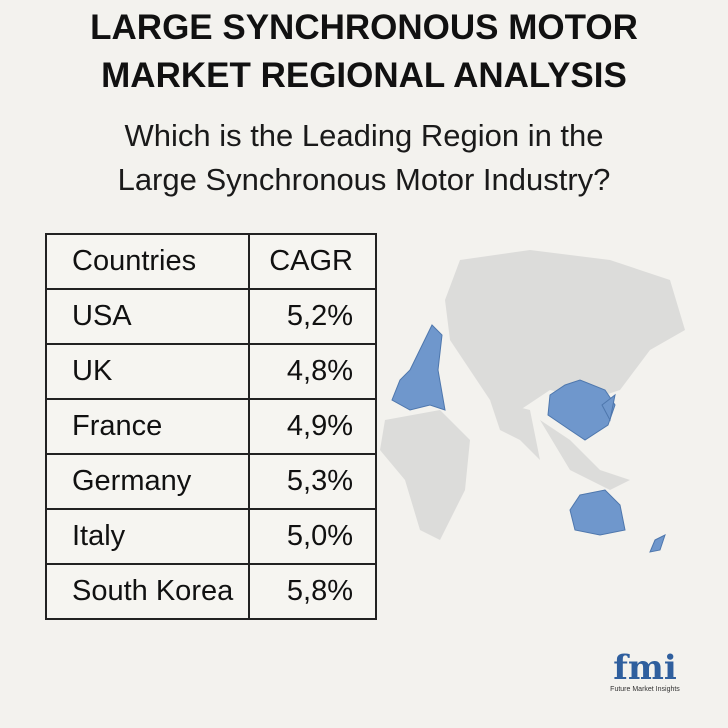  What do you see at coordinates (364, 135) in the screenshot?
I see `subtitle-line: Which is the Leading Region in the` at bounding box center [364, 135].